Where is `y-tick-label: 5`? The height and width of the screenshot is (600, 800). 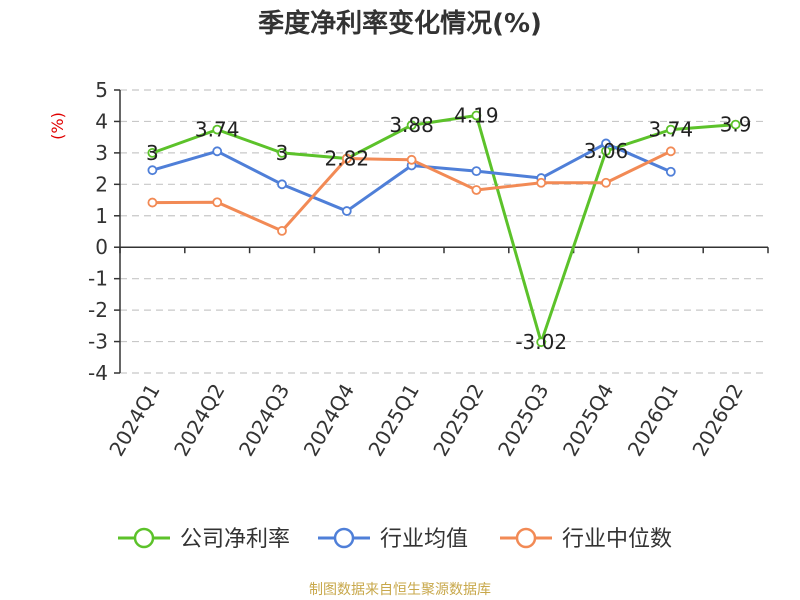
y-tick-label: 5 is located at coordinates (101, 90).